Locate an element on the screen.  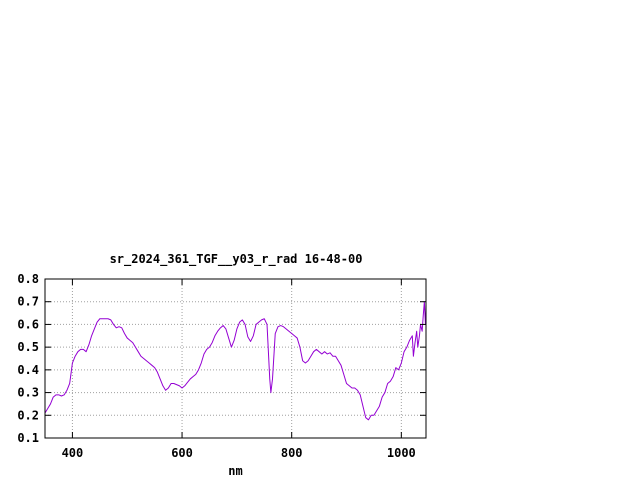
y-tick-label: 0.3 is located at coordinates (28, 393).